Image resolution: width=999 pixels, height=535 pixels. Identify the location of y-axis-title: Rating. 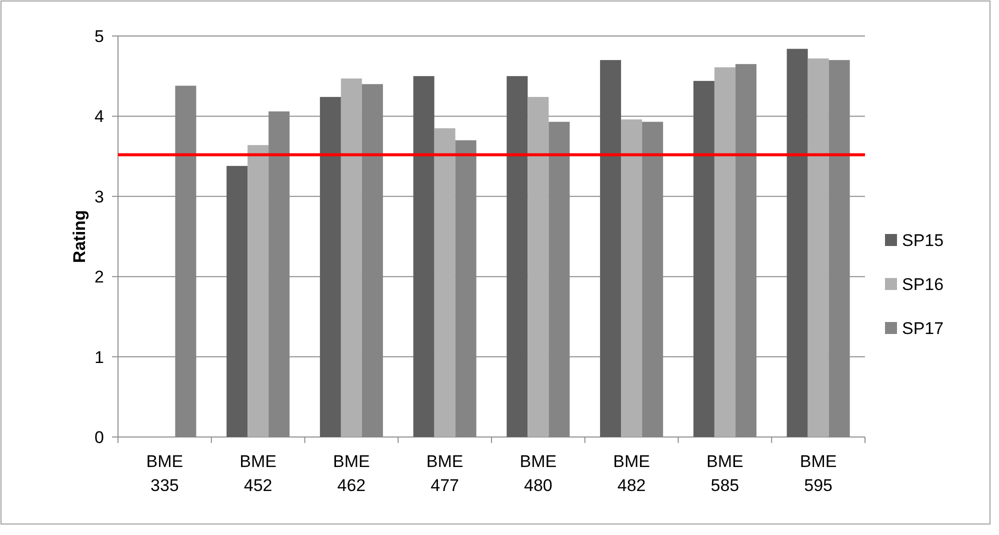
(79, 236).